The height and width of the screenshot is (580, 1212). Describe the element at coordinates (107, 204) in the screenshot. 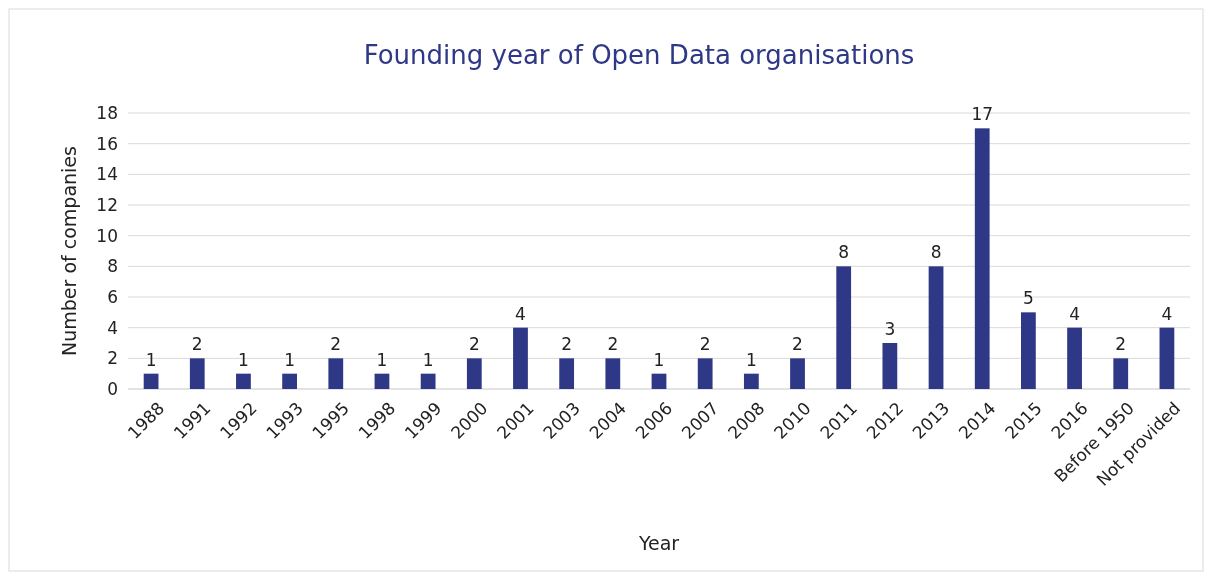

I see `y-tick-label: 12` at that location.